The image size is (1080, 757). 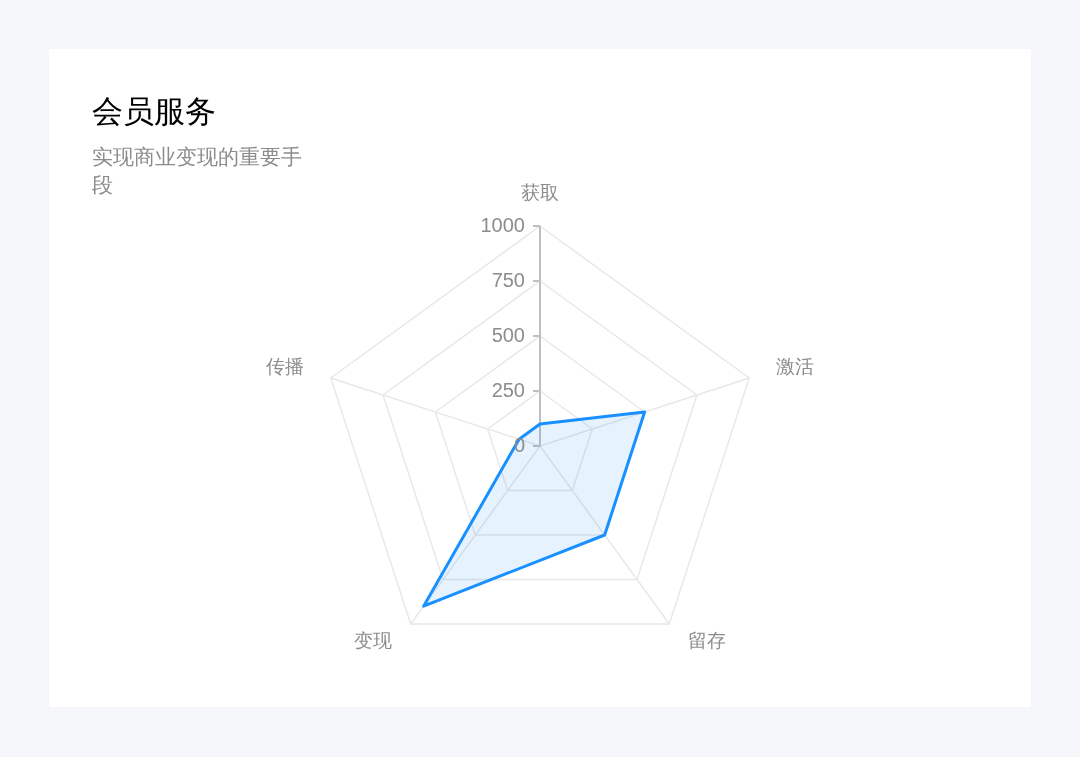 I want to click on spoke-label: 传播, so click(x=284, y=367).